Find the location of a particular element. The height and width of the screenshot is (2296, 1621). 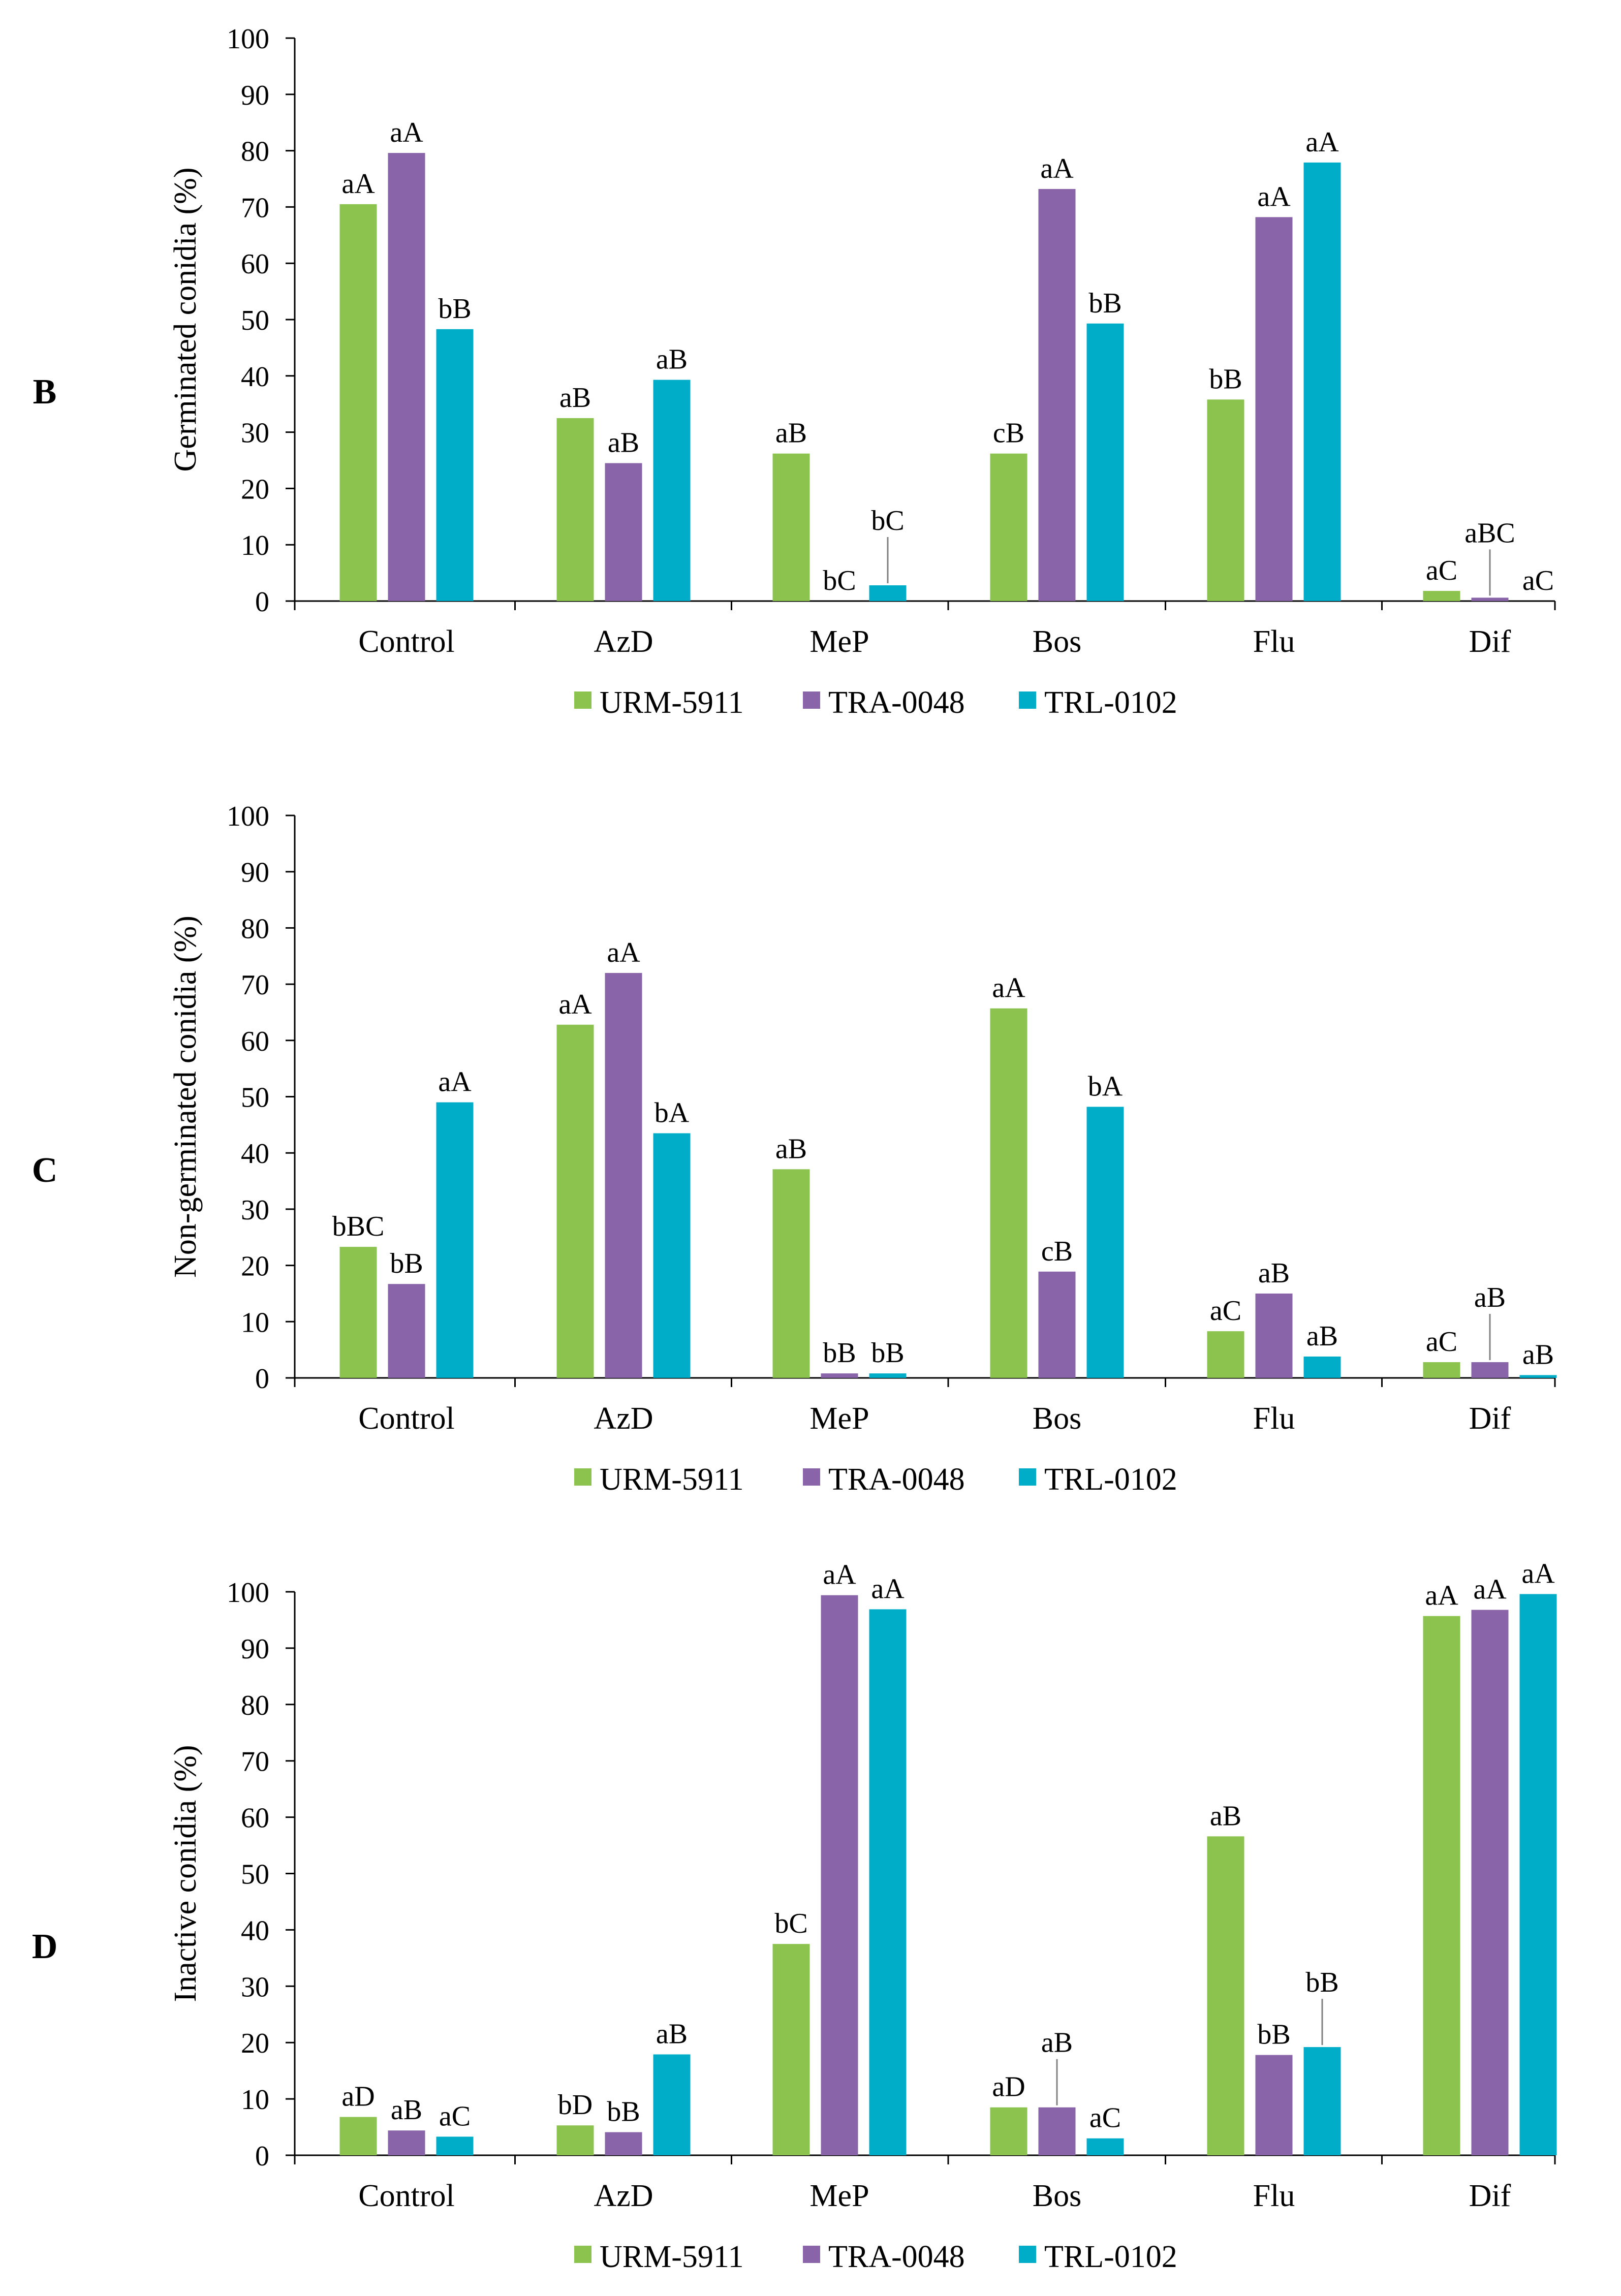

y-tick-label: 50 is located at coordinates (255, 1098).